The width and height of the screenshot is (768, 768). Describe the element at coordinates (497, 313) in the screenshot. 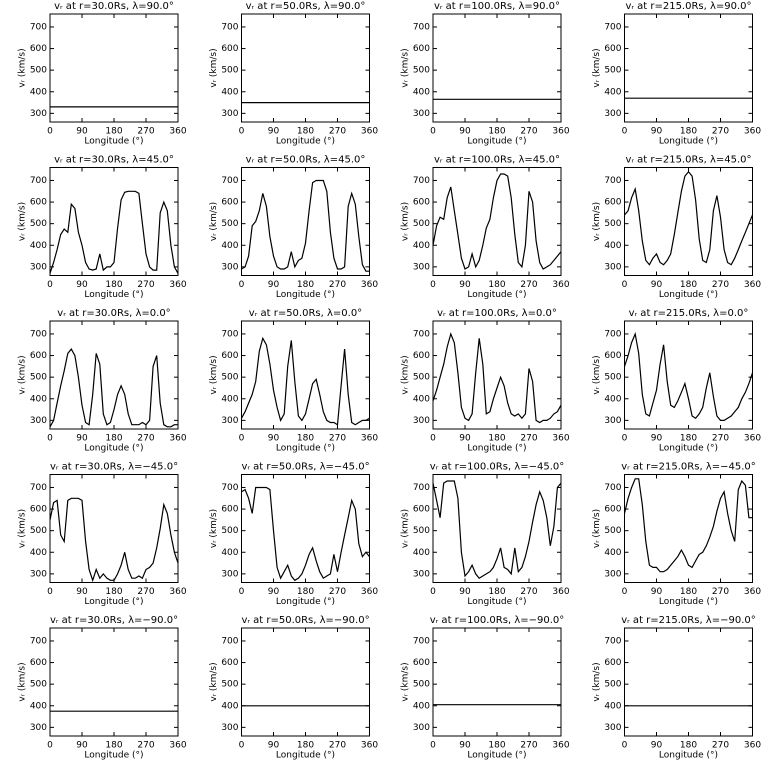

I see `panel-title: vᵣ at r=100.0Rs, λ=0.0°` at that location.